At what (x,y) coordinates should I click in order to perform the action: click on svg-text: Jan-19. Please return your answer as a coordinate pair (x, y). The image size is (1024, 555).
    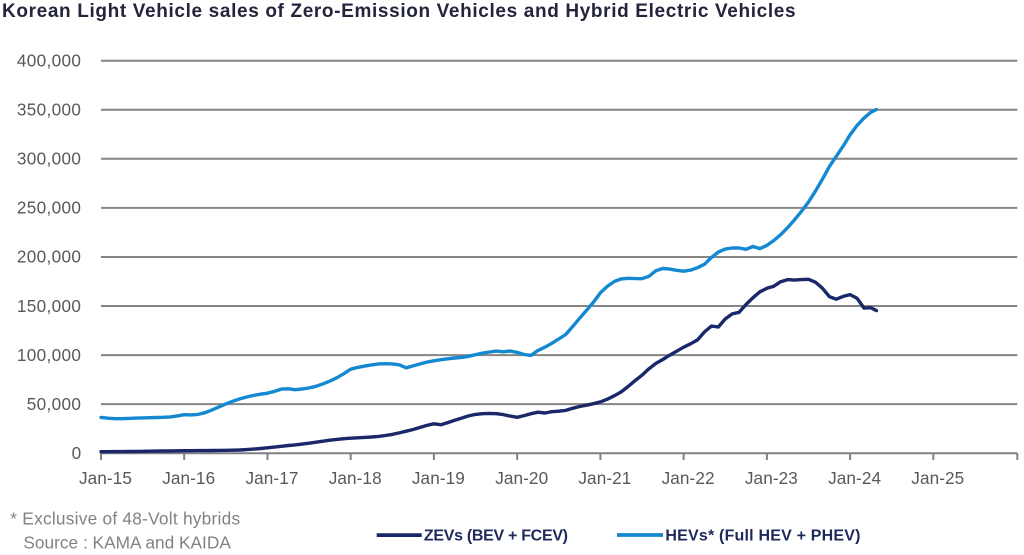
    Looking at the image, I should click on (438, 478).